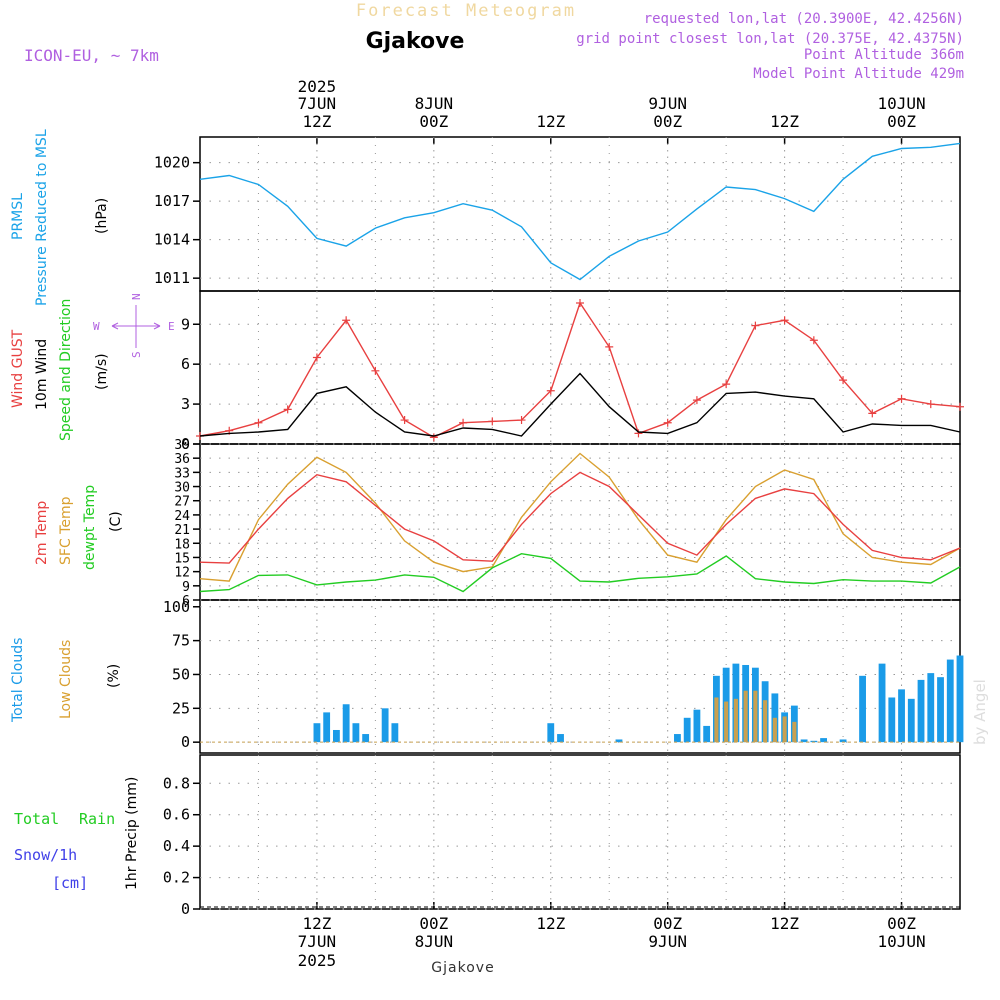 This screenshot has height=1000, width=1000. What do you see at coordinates (185, 404) in the screenshot?
I see `y-tick-label: 3` at bounding box center [185, 404].